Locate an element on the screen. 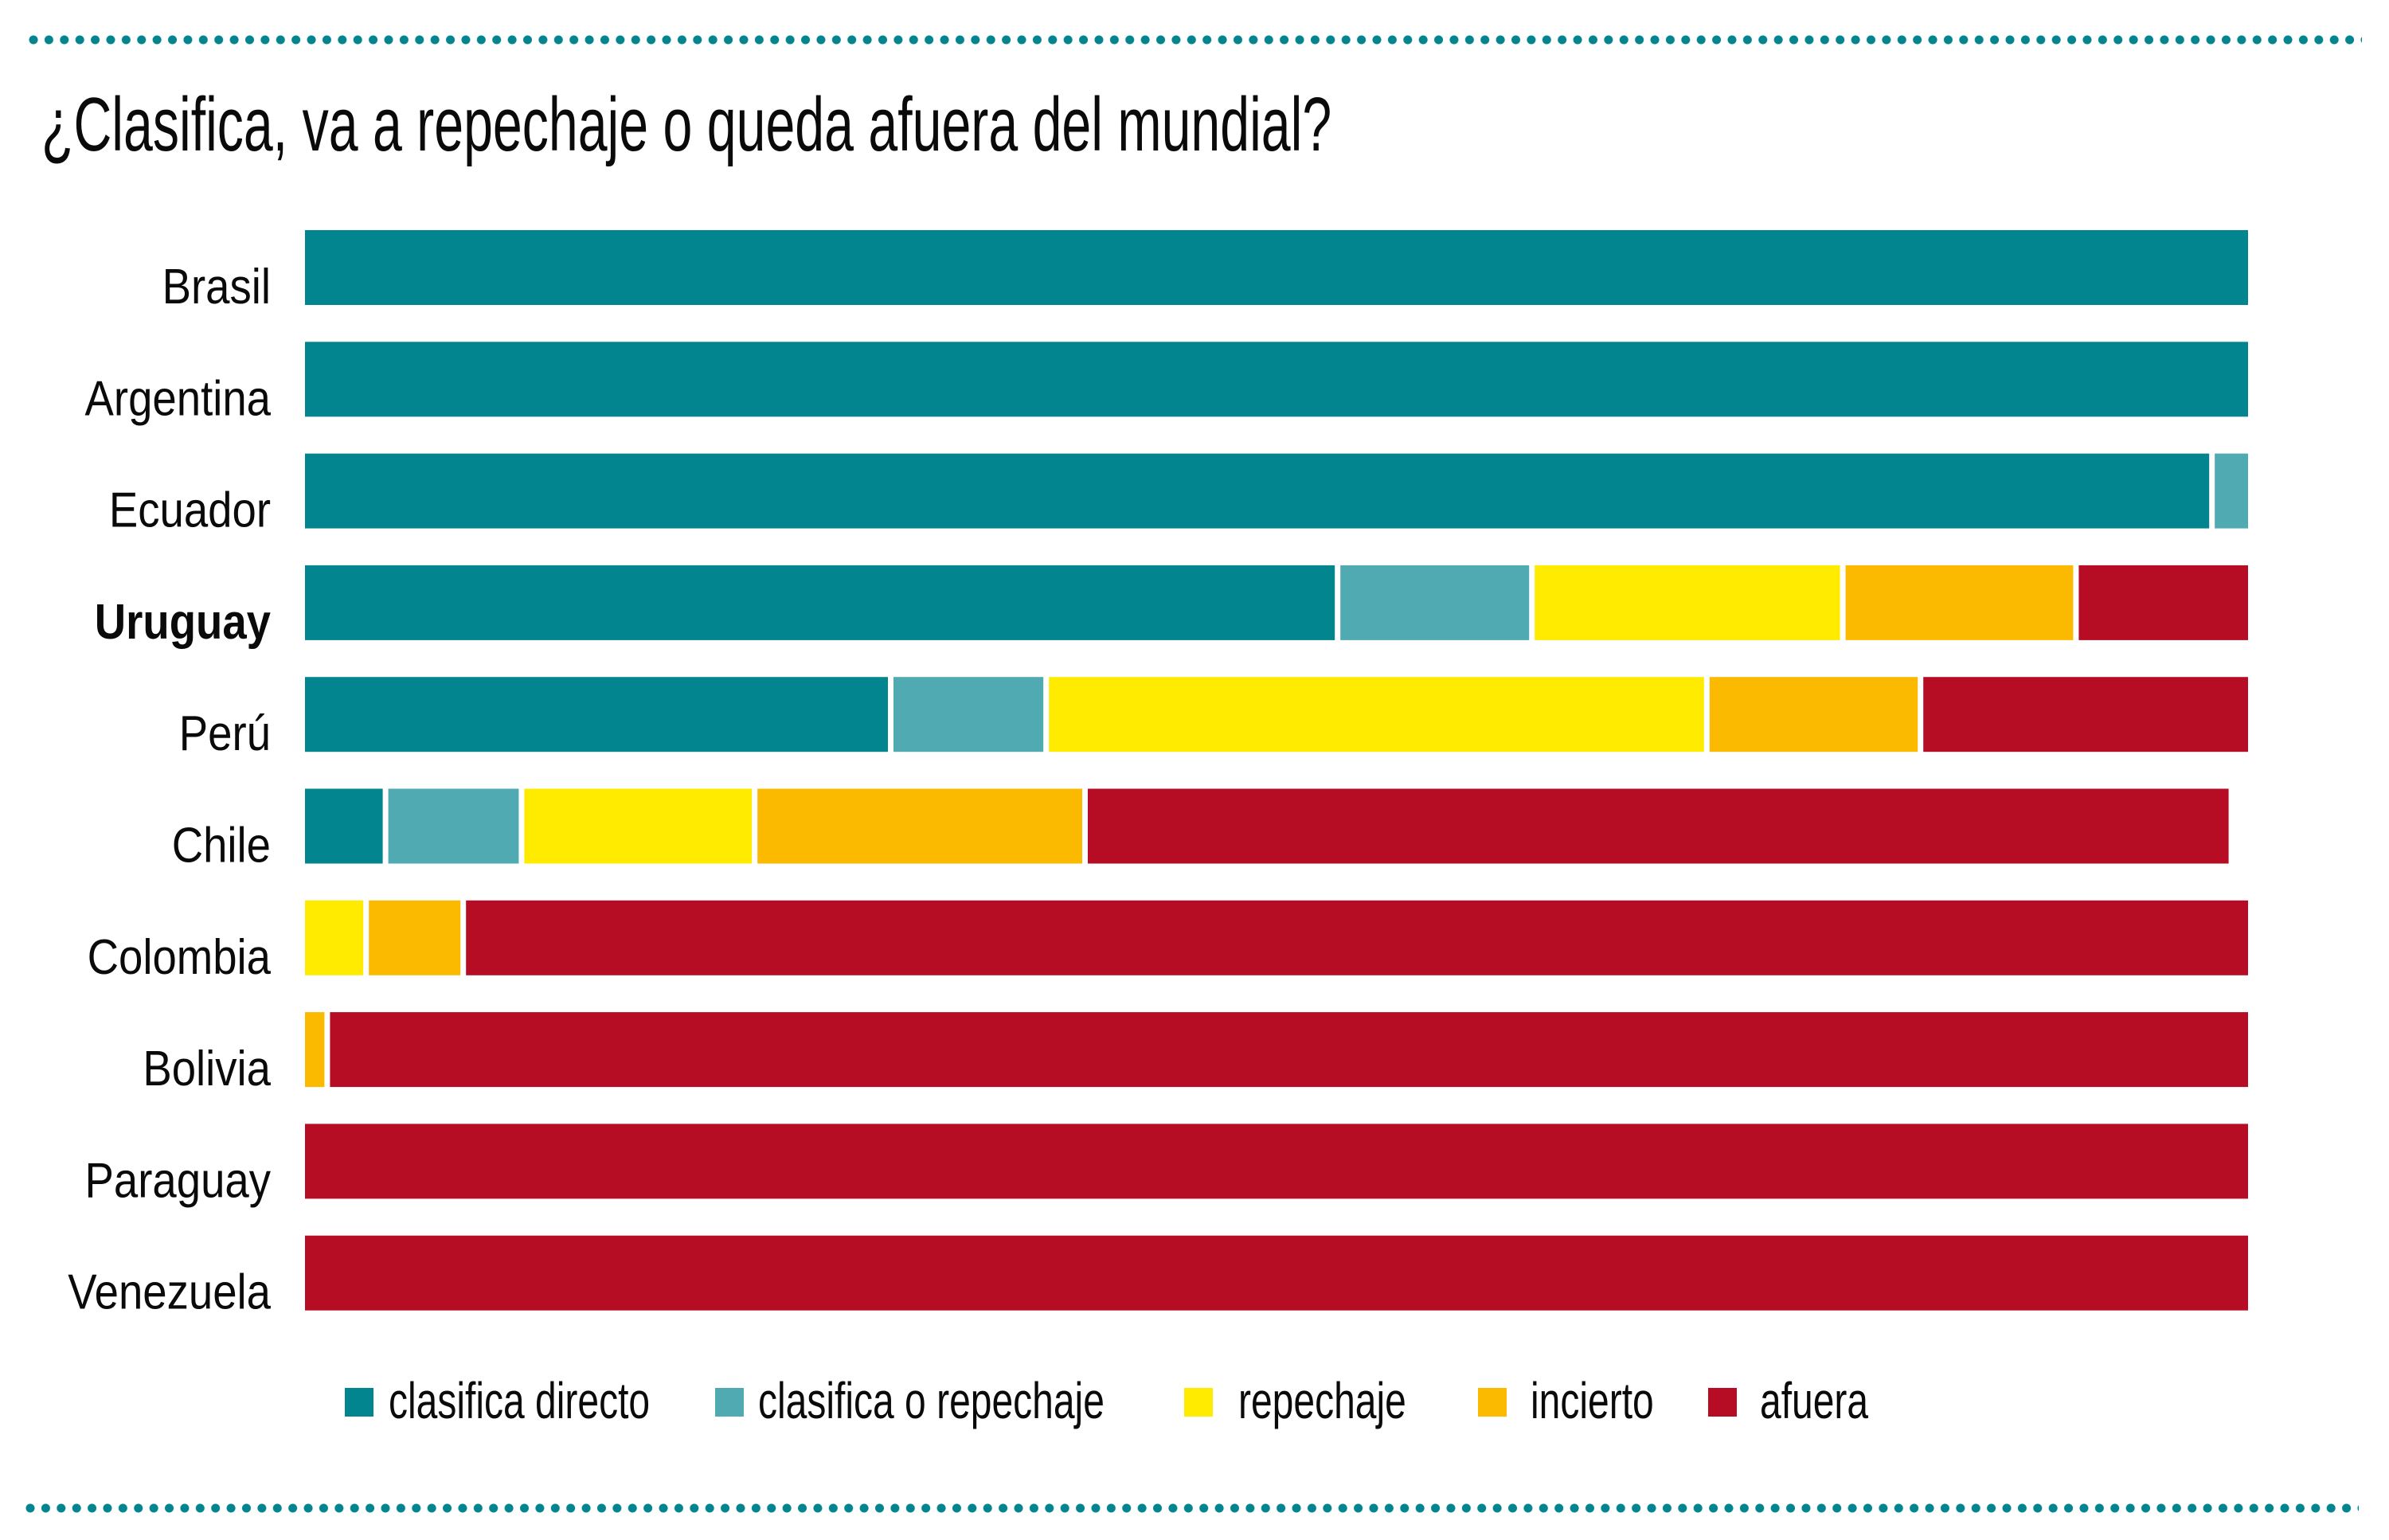 The width and height of the screenshot is (2389, 1540). category-label: Chile is located at coordinates (221, 845).